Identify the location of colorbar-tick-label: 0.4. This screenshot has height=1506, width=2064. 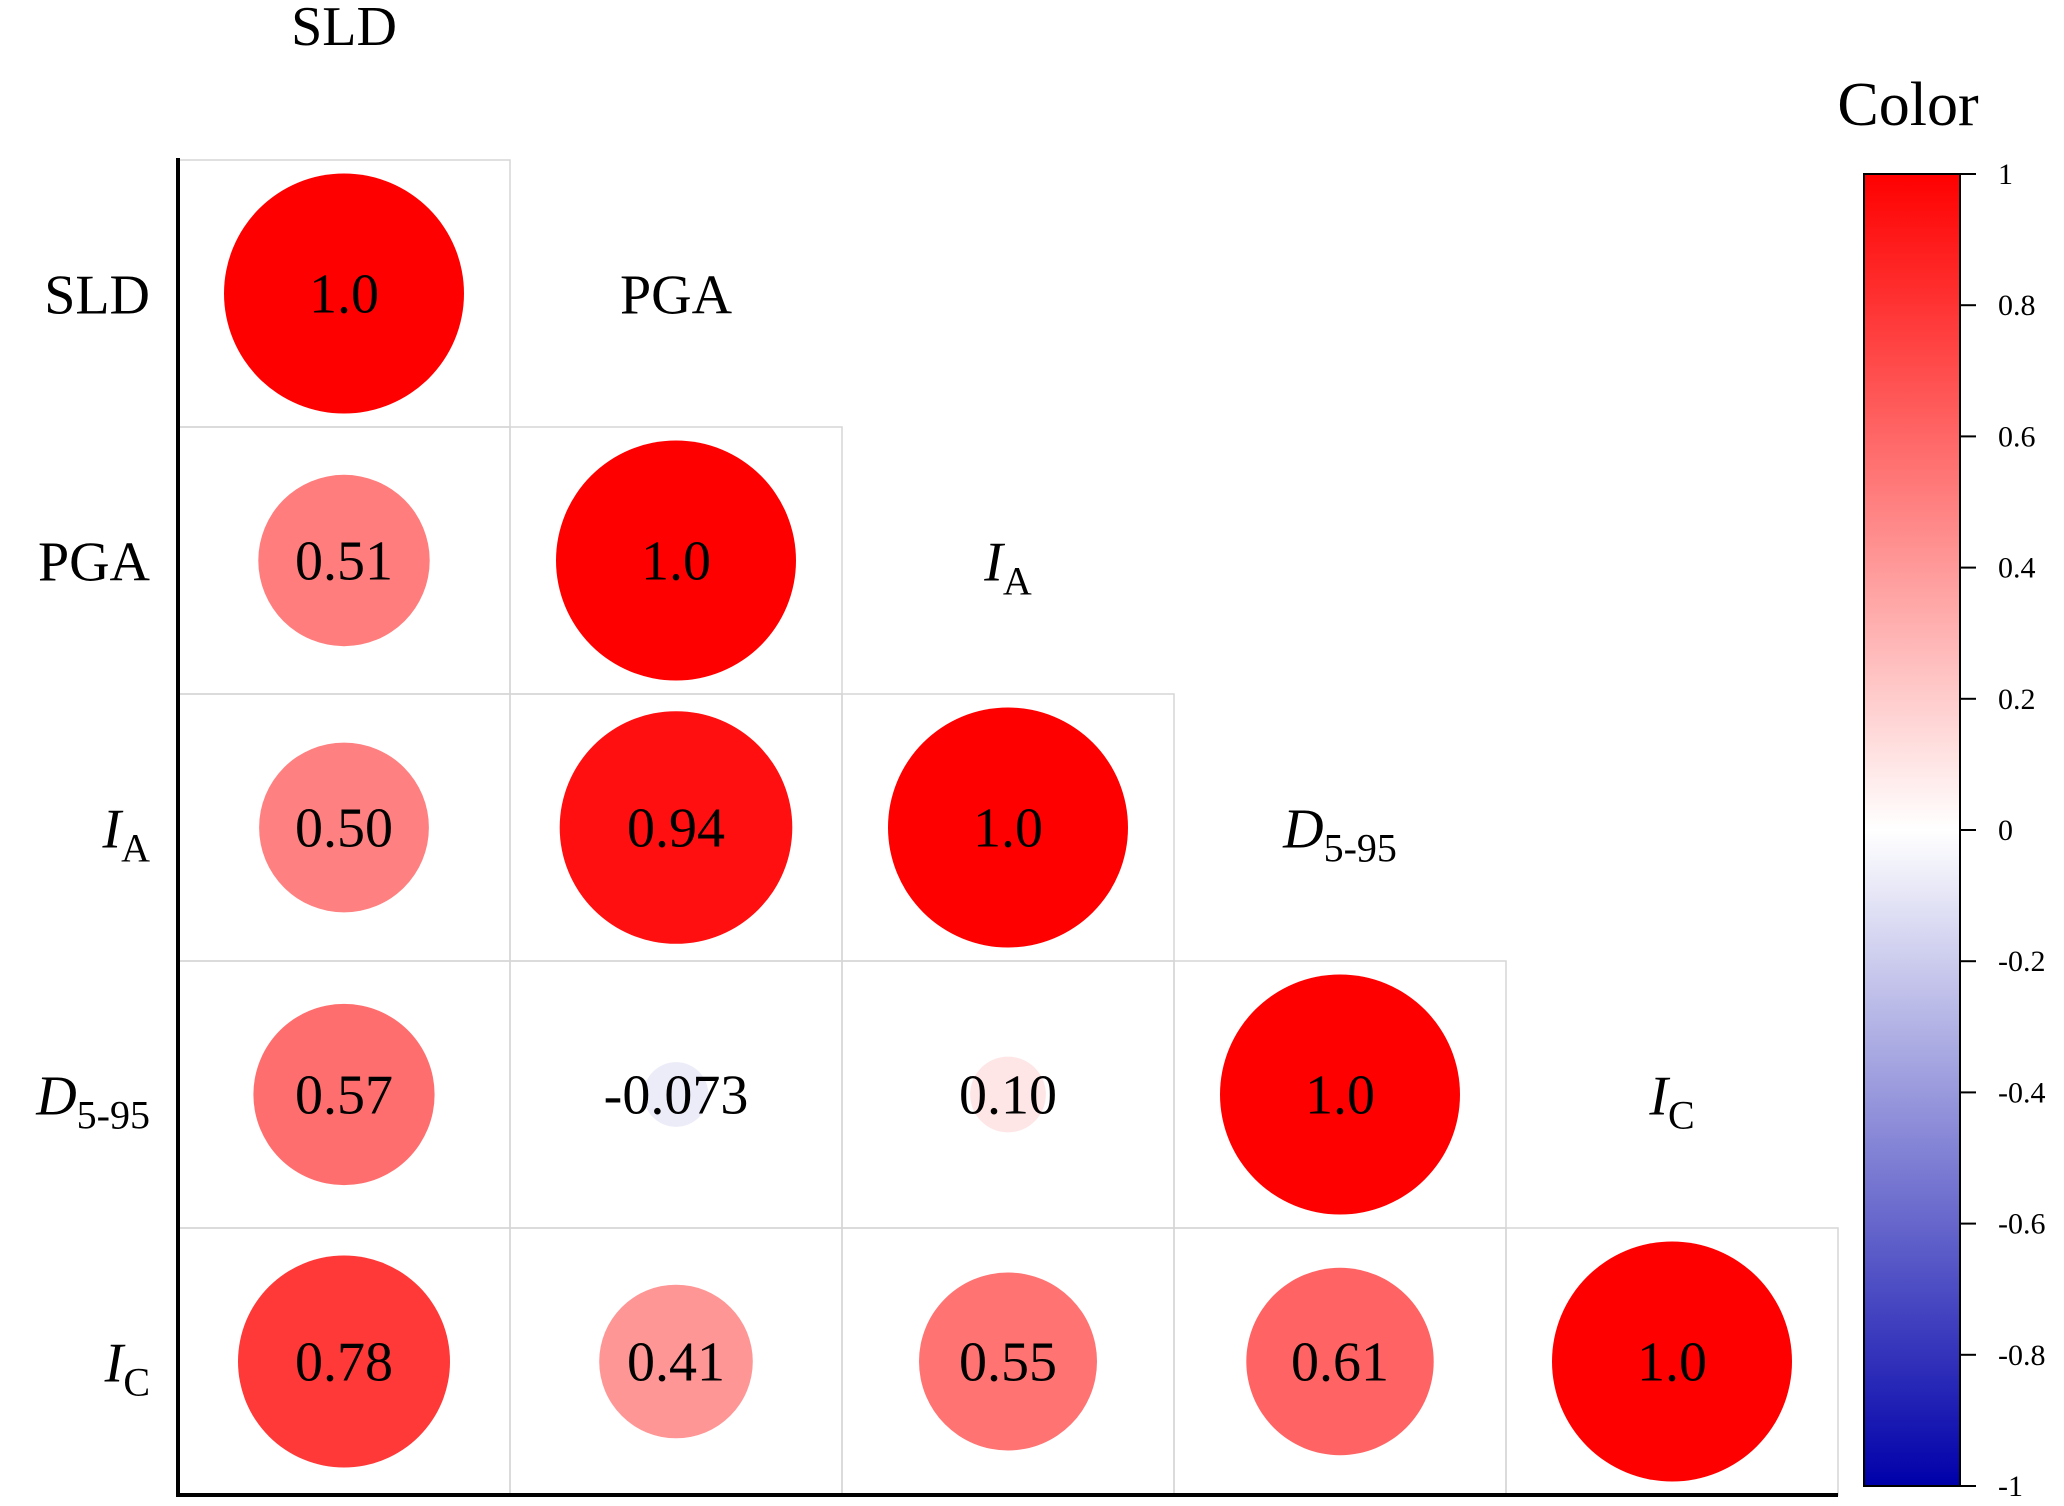
(2017, 568).